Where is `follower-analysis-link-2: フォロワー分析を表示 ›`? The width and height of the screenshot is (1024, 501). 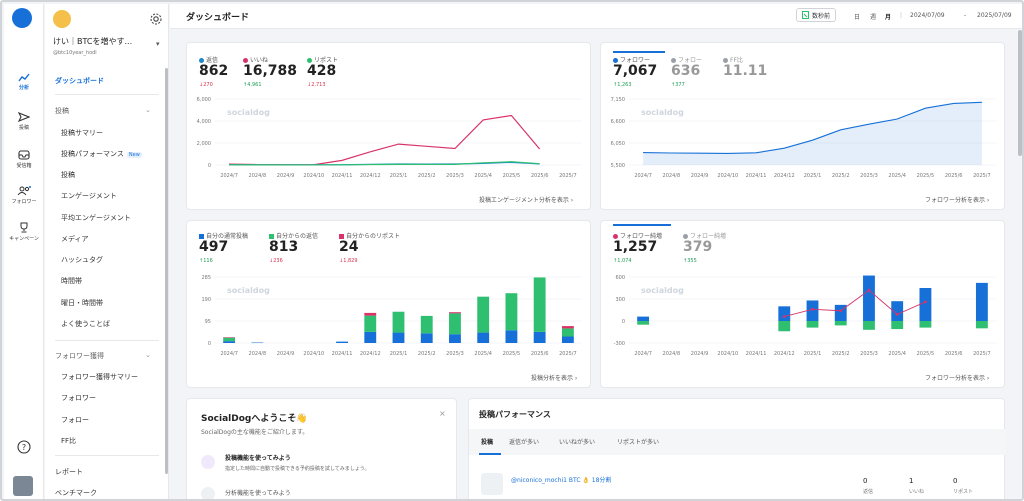 follower-analysis-link-2: フォロワー分析を表示 › is located at coordinates (957, 378).